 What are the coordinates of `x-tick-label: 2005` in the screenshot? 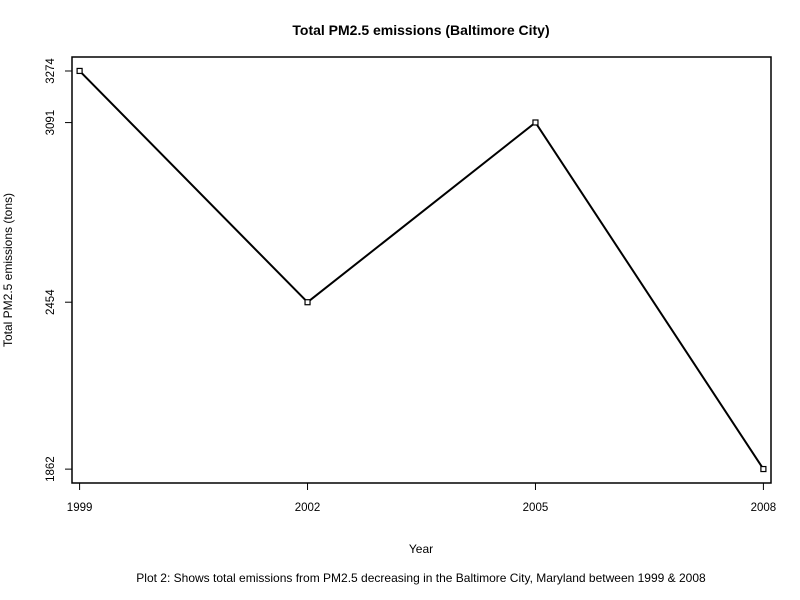 It's located at (536, 508).